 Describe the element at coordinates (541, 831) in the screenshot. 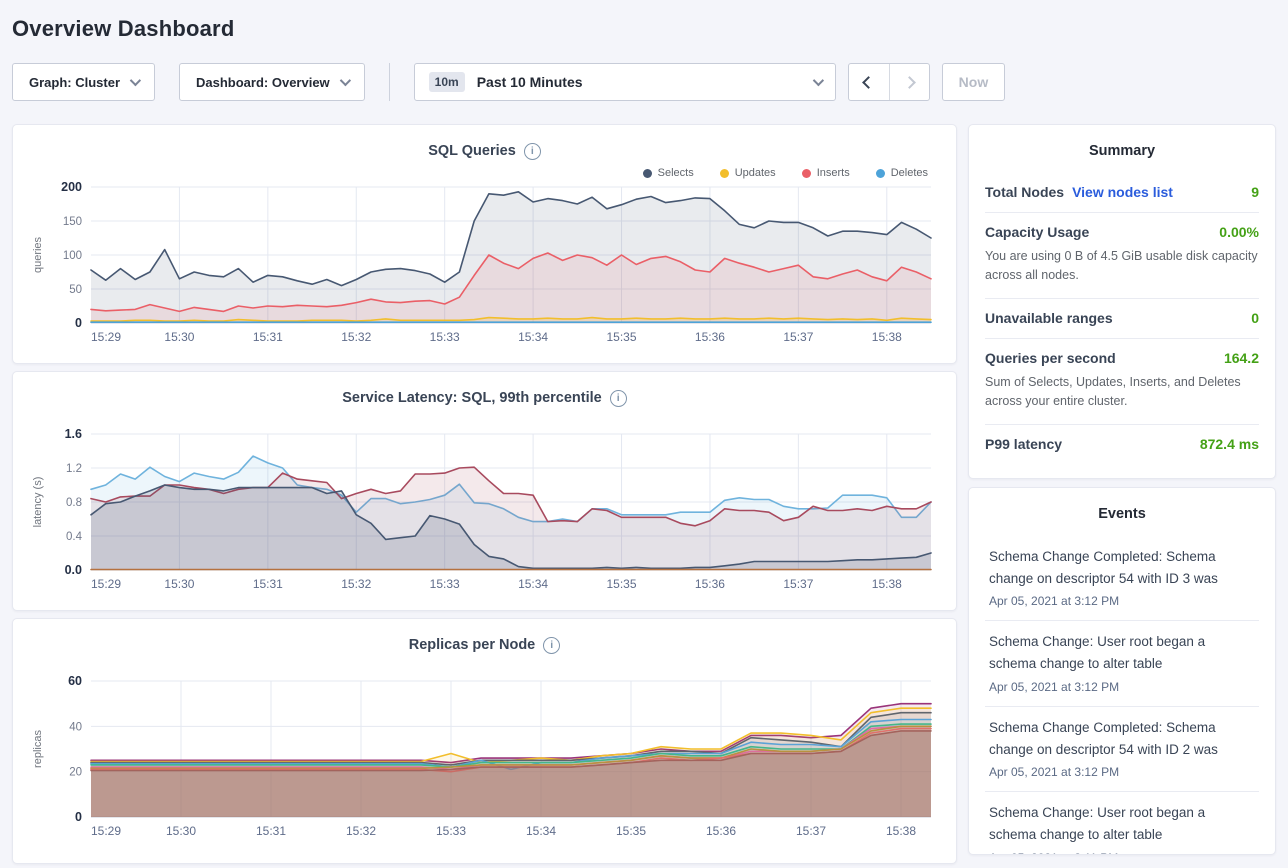

I see `svg-text: 15:34` at that location.